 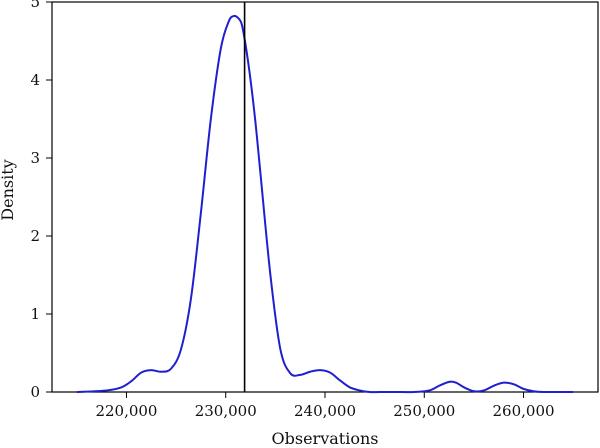 I want to click on y-axis: 0 1 2 3 4 5, so click(x=41, y=200).